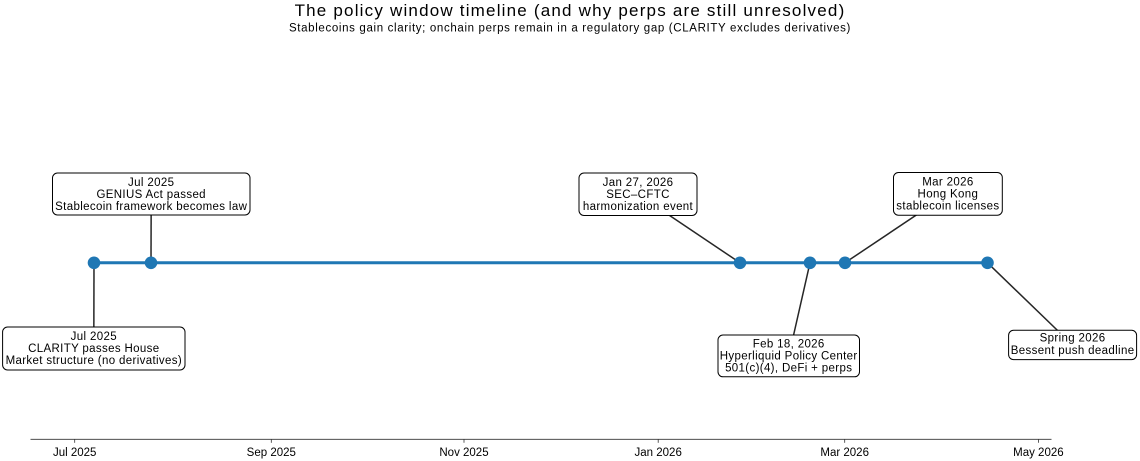 This screenshot has height=461, width=1140. What do you see at coordinates (658, 453) in the screenshot?
I see `svg-text: Jan 2026` at bounding box center [658, 453].